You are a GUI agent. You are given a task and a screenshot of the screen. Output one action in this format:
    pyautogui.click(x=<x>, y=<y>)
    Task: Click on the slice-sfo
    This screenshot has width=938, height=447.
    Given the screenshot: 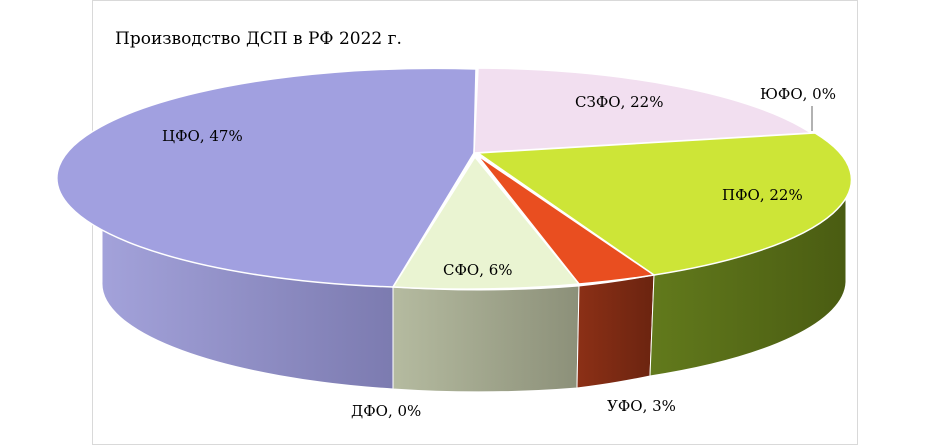 What is the action you would take?
    pyautogui.click(x=486, y=222)
    